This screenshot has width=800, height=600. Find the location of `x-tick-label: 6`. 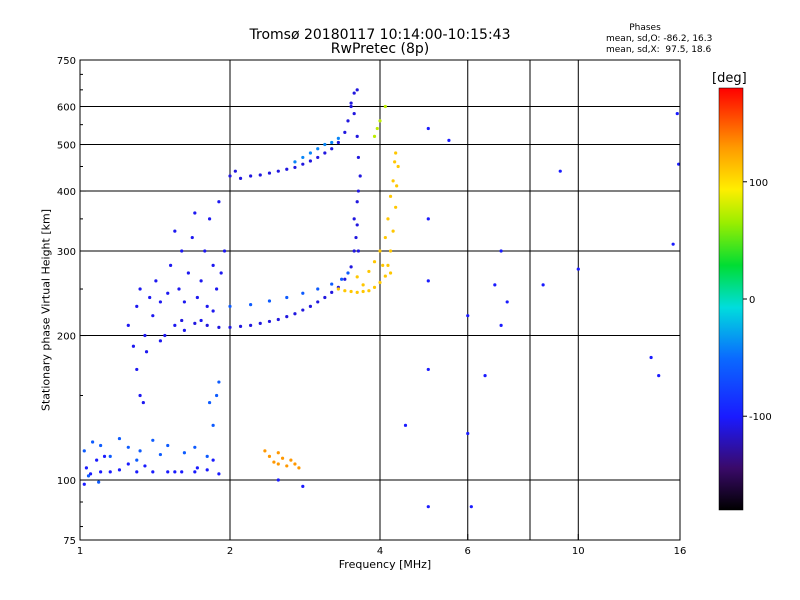

x-tick-label: 6 is located at coordinates (468, 551).